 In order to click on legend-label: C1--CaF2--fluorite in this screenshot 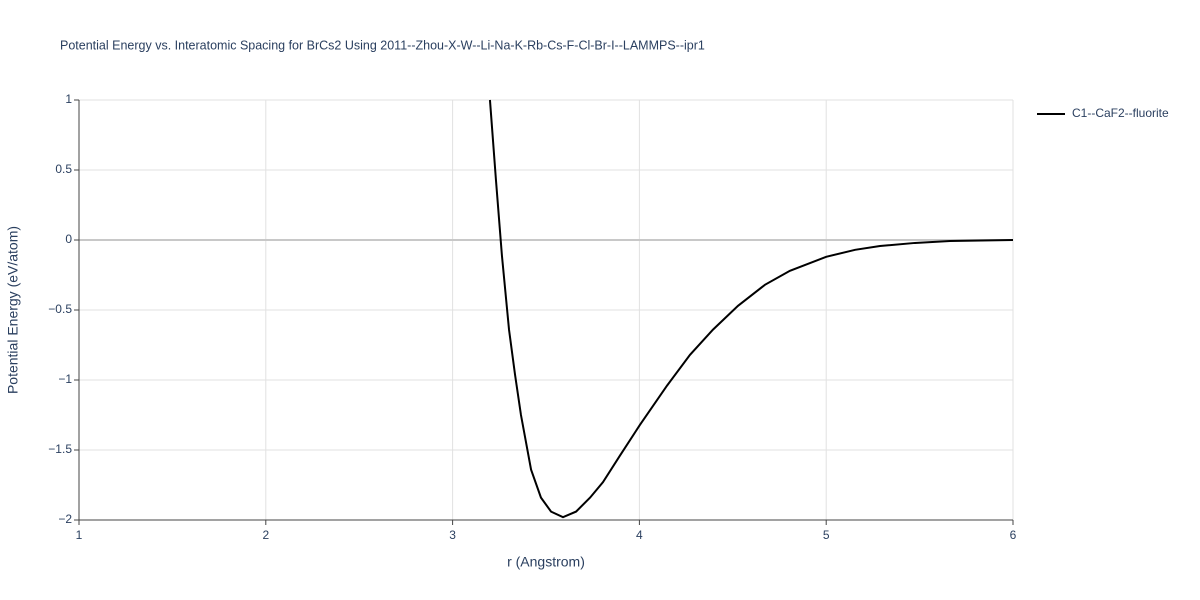, I will do `click(1120, 113)`.